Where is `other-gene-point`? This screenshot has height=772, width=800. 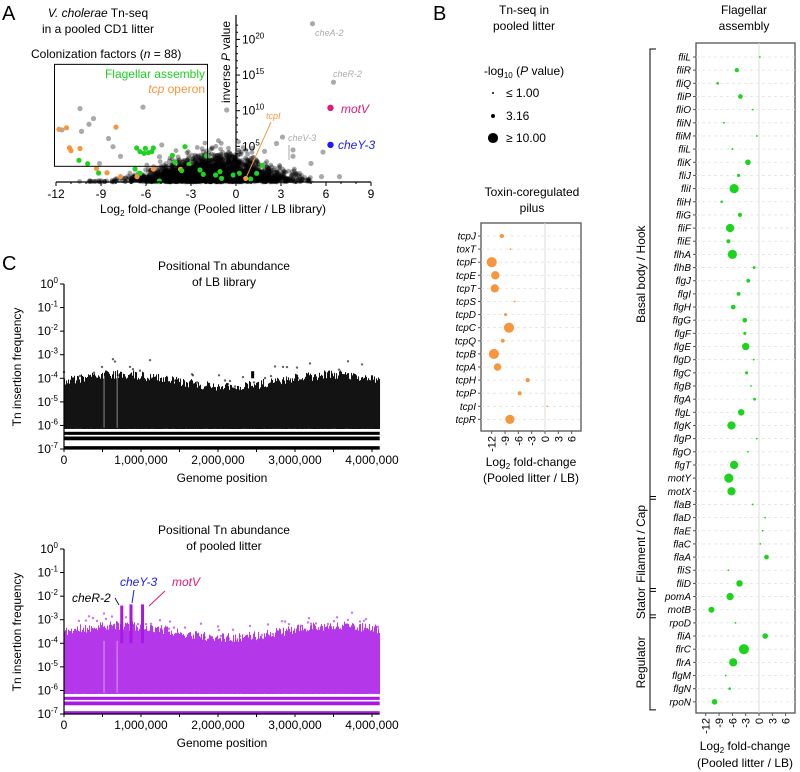 other-gene-point is located at coordinates (276, 143).